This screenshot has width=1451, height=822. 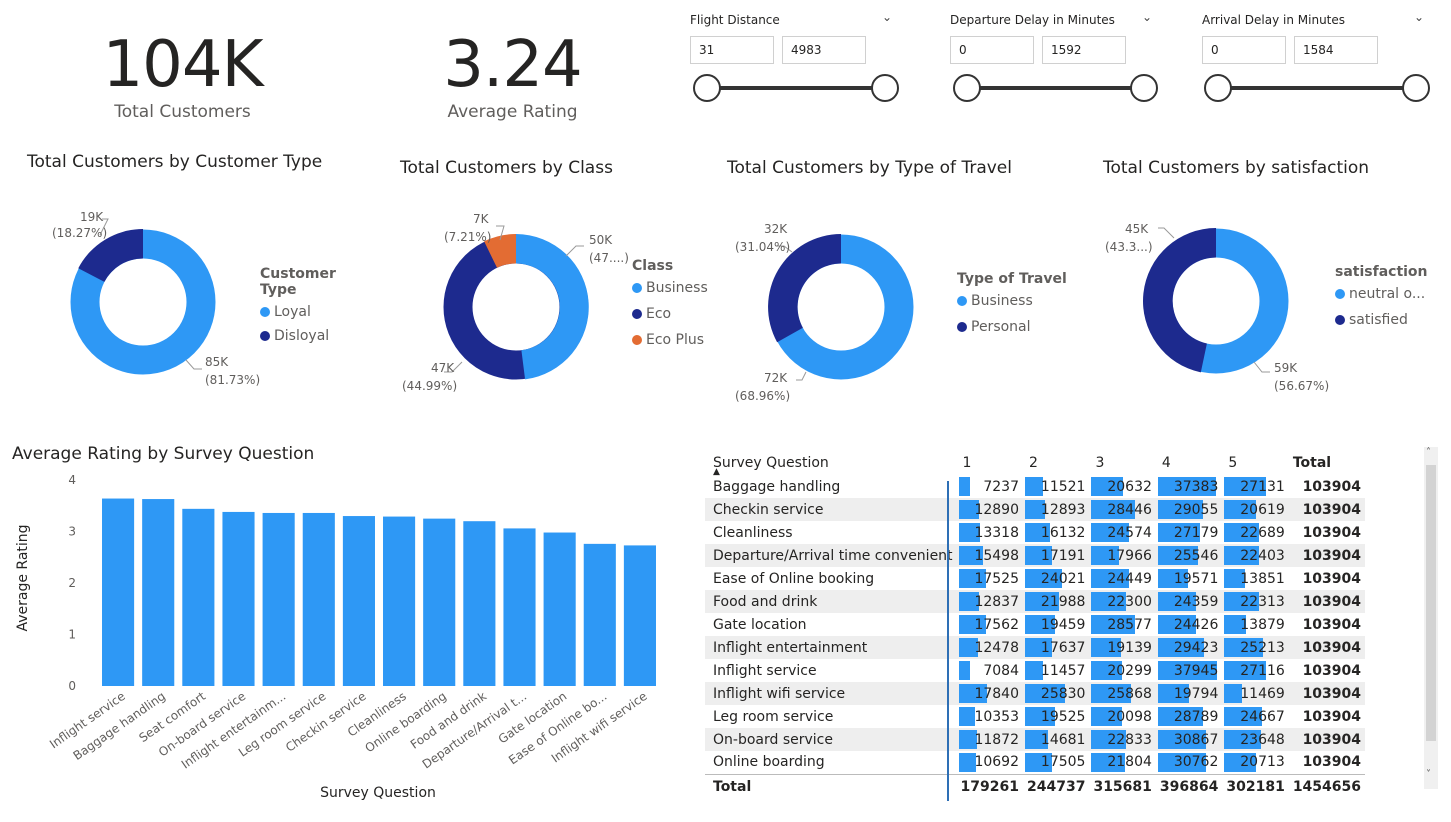 What do you see at coordinates (1189, 670) in the screenshot?
I see `value-cell: 37945` at bounding box center [1189, 670].